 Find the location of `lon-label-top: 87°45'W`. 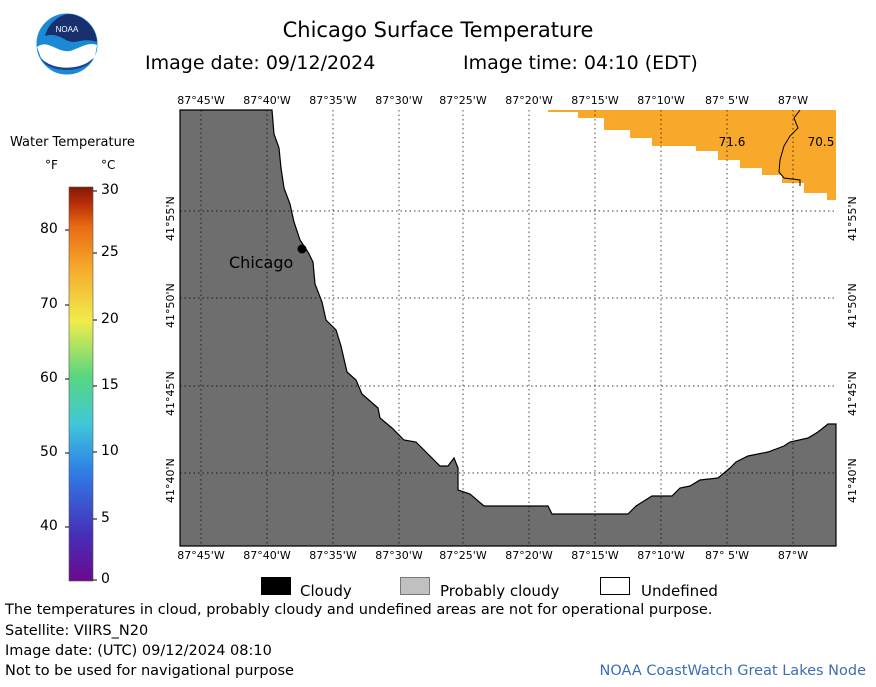

lon-label-top: 87°45'W is located at coordinates (201, 100).